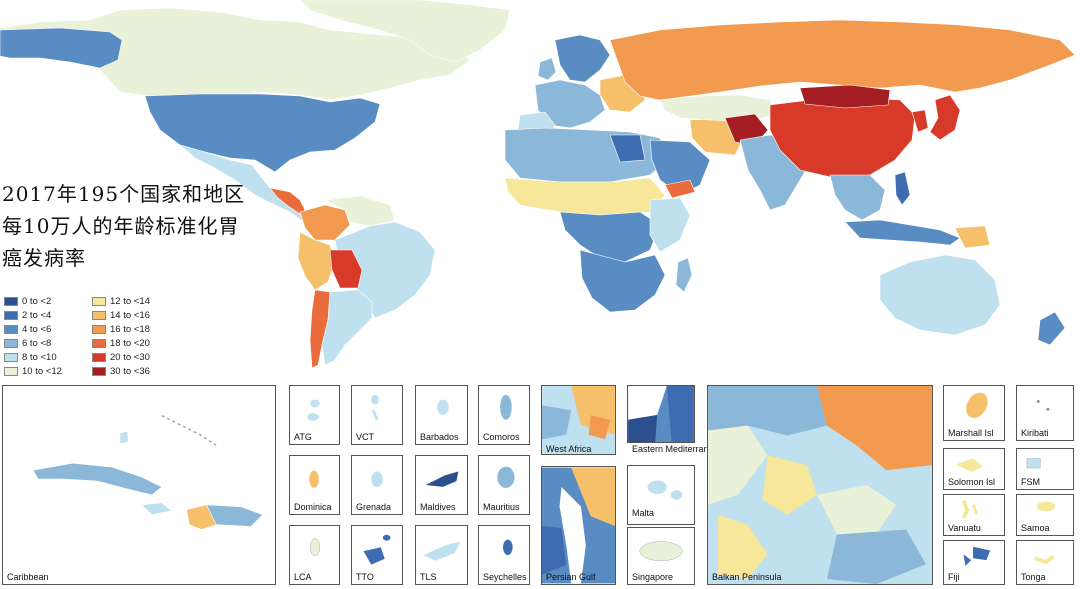 This screenshot has width=1080, height=589. I want to click on inset-label: Fiji, so click(954, 577).